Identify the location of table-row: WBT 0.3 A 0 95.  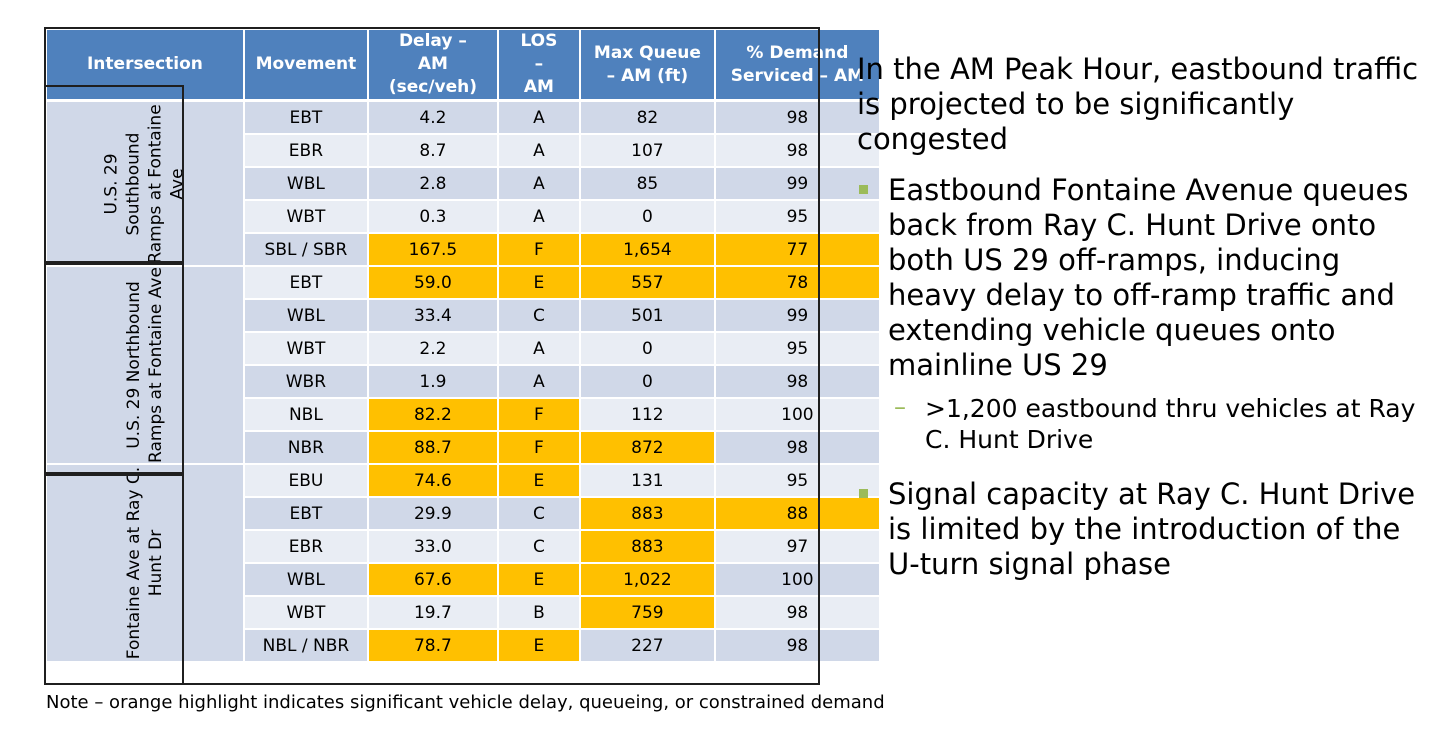
(463, 216).